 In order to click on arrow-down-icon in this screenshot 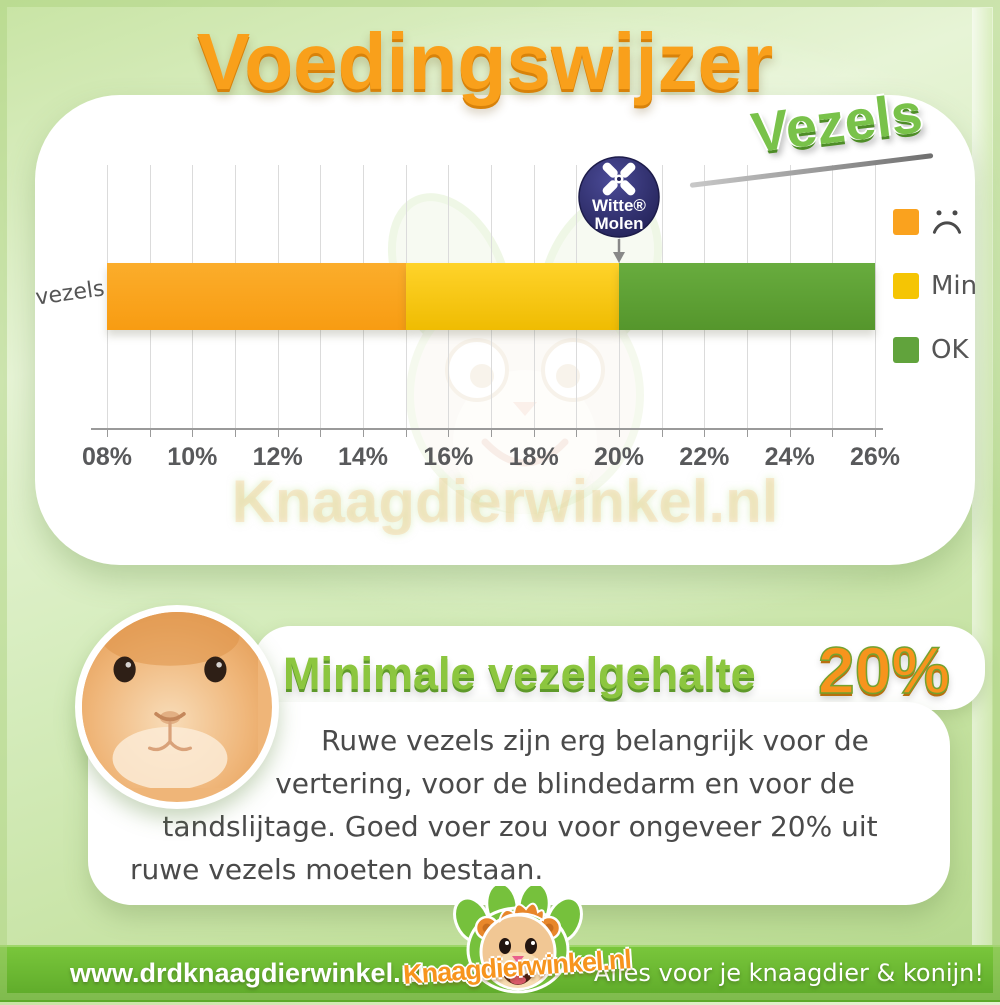, I will do `click(619, 251)`.